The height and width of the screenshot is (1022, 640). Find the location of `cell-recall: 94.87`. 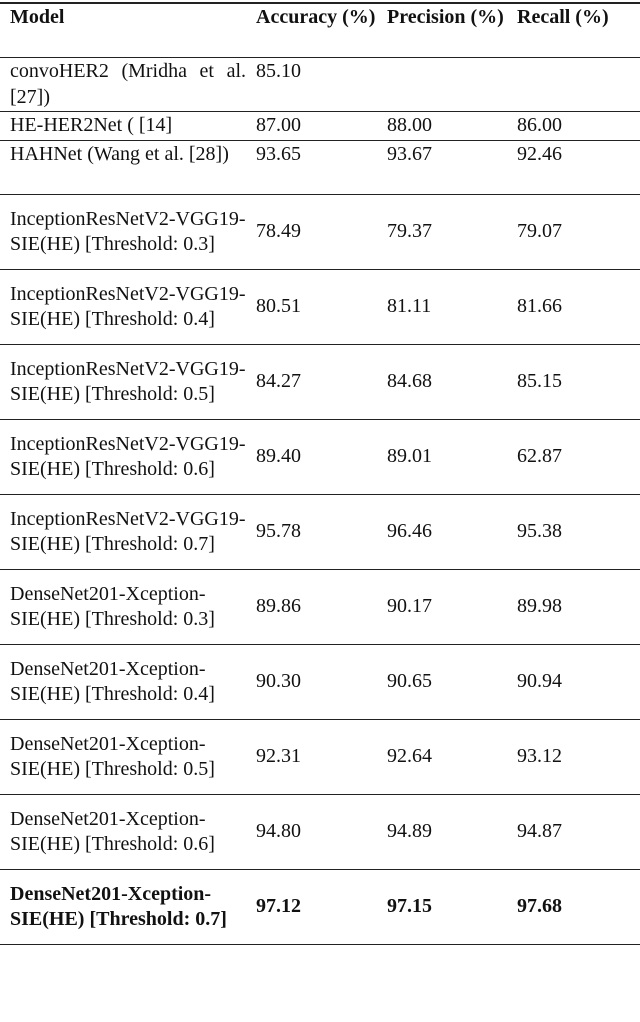

cell-recall: 94.87 is located at coordinates (539, 831).